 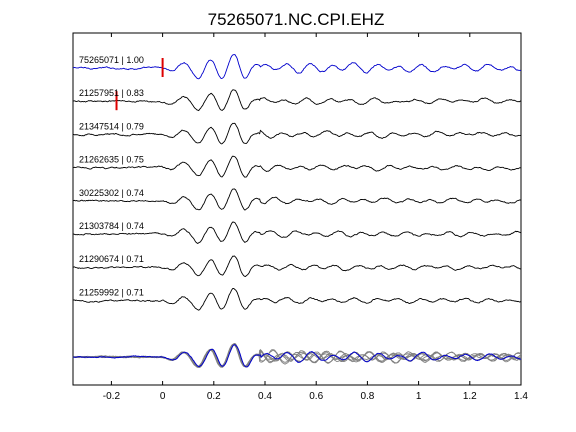 I want to click on stack-trace-line, so click(x=297, y=356).